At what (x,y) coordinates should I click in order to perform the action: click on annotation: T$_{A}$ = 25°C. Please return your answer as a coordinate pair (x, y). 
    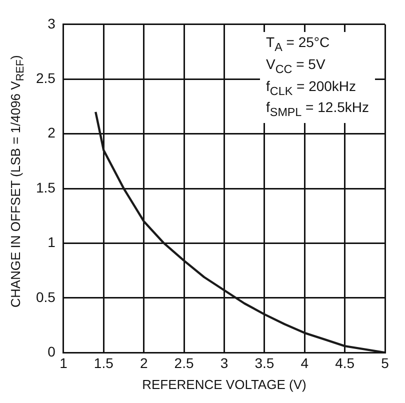
    Looking at the image, I should click on (298, 45).